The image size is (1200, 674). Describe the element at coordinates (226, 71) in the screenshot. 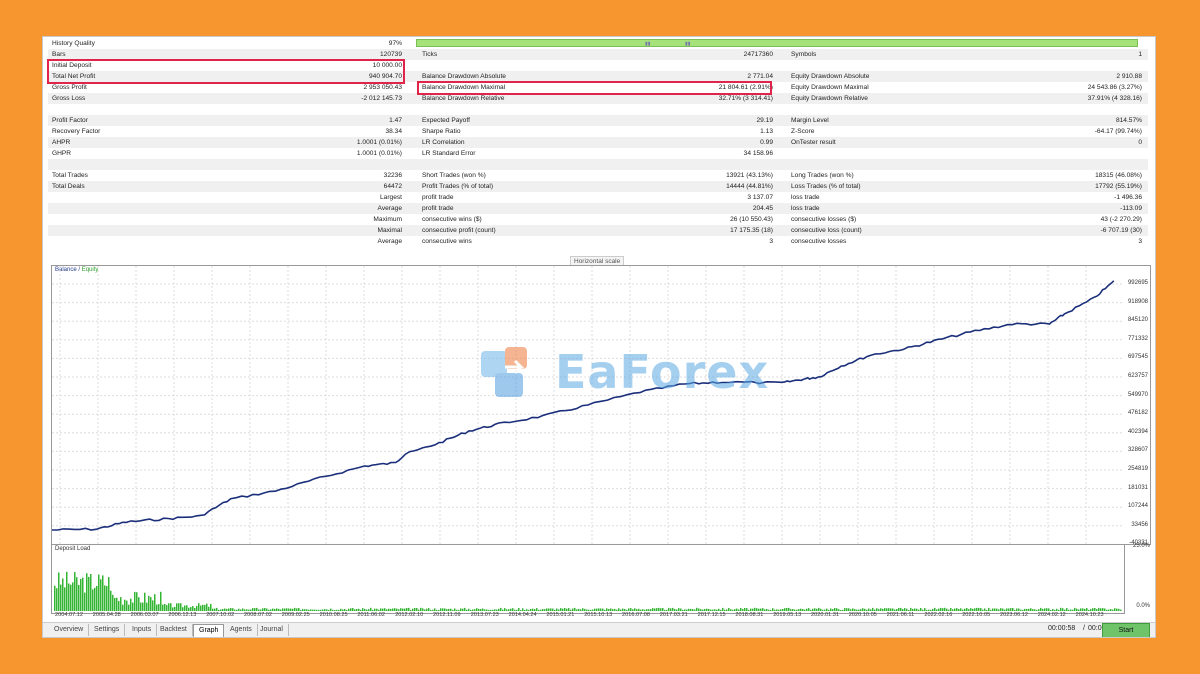

I see `highlight-box-deposit` at that location.